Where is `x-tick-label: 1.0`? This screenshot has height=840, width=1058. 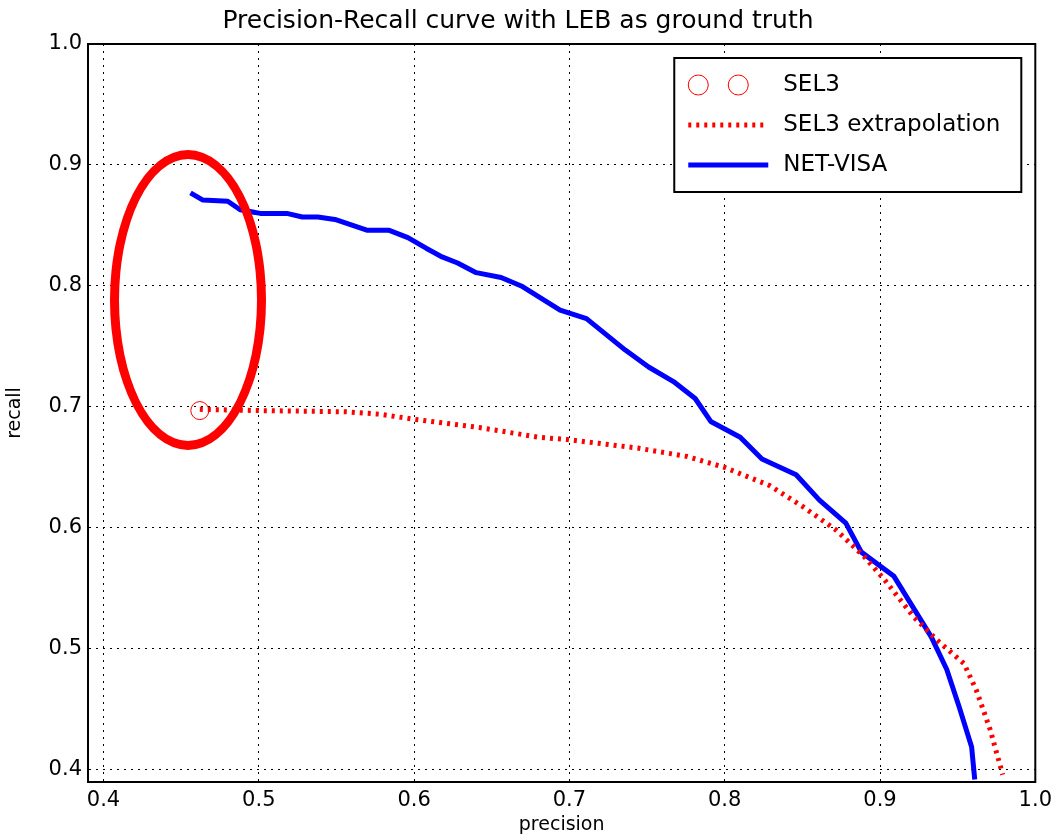 x-tick-label: 1.0 is located at coordinates (1035, 799).